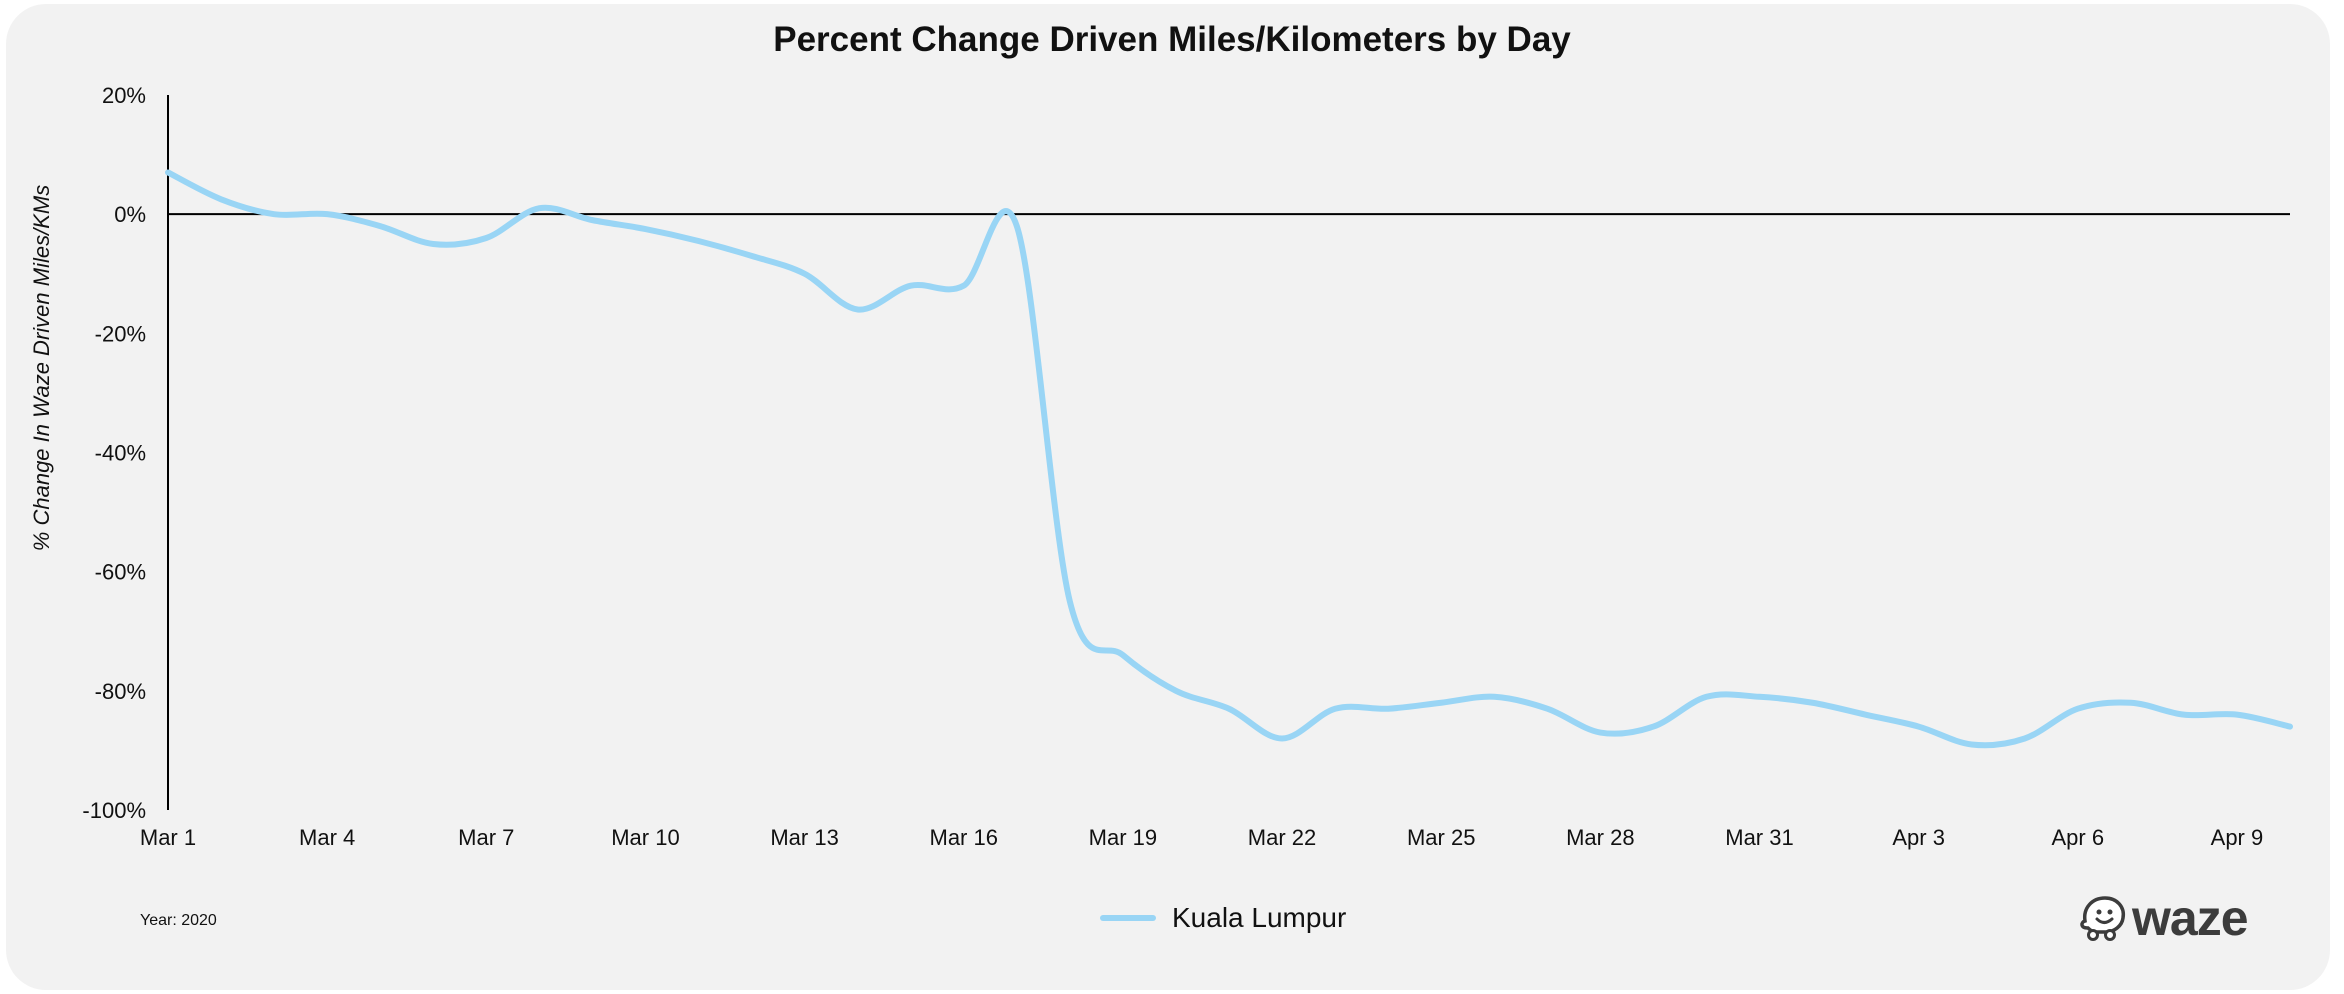  I want to click on waze-logo: waze, so click(2163, 918).